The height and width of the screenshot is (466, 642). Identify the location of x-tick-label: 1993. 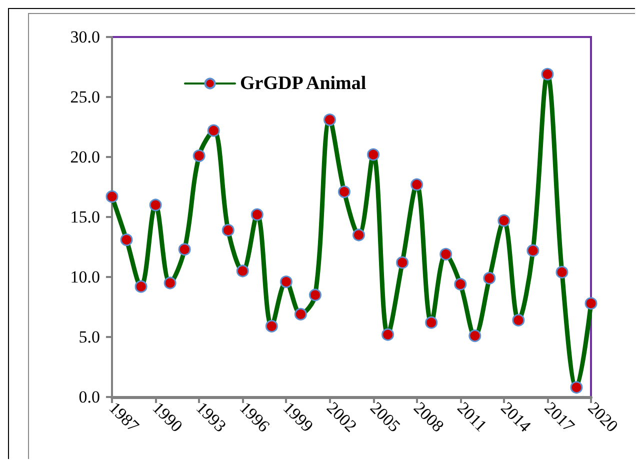
(211, 417).